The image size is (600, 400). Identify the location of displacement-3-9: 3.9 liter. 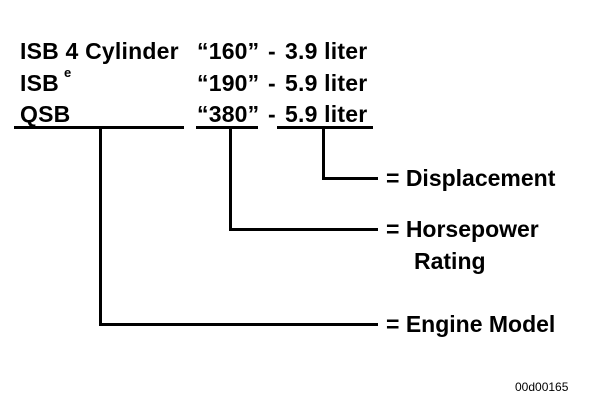
(326, 51).